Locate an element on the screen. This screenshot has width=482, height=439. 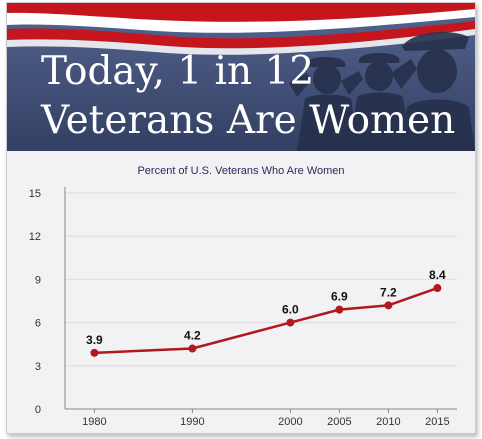
x-tick-labels: 1980 1990 2000 2005 2010 2015 is located at coordinates (265, 422).